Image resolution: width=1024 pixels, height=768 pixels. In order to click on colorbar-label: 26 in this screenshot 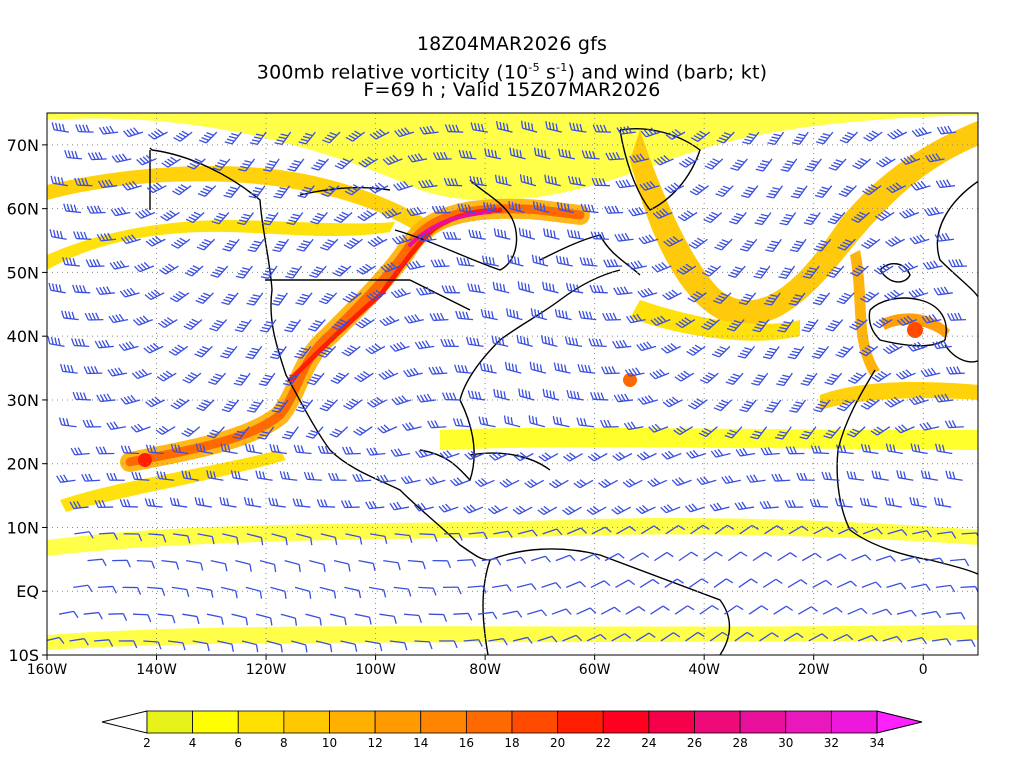, I will do `click(694, 743)`.